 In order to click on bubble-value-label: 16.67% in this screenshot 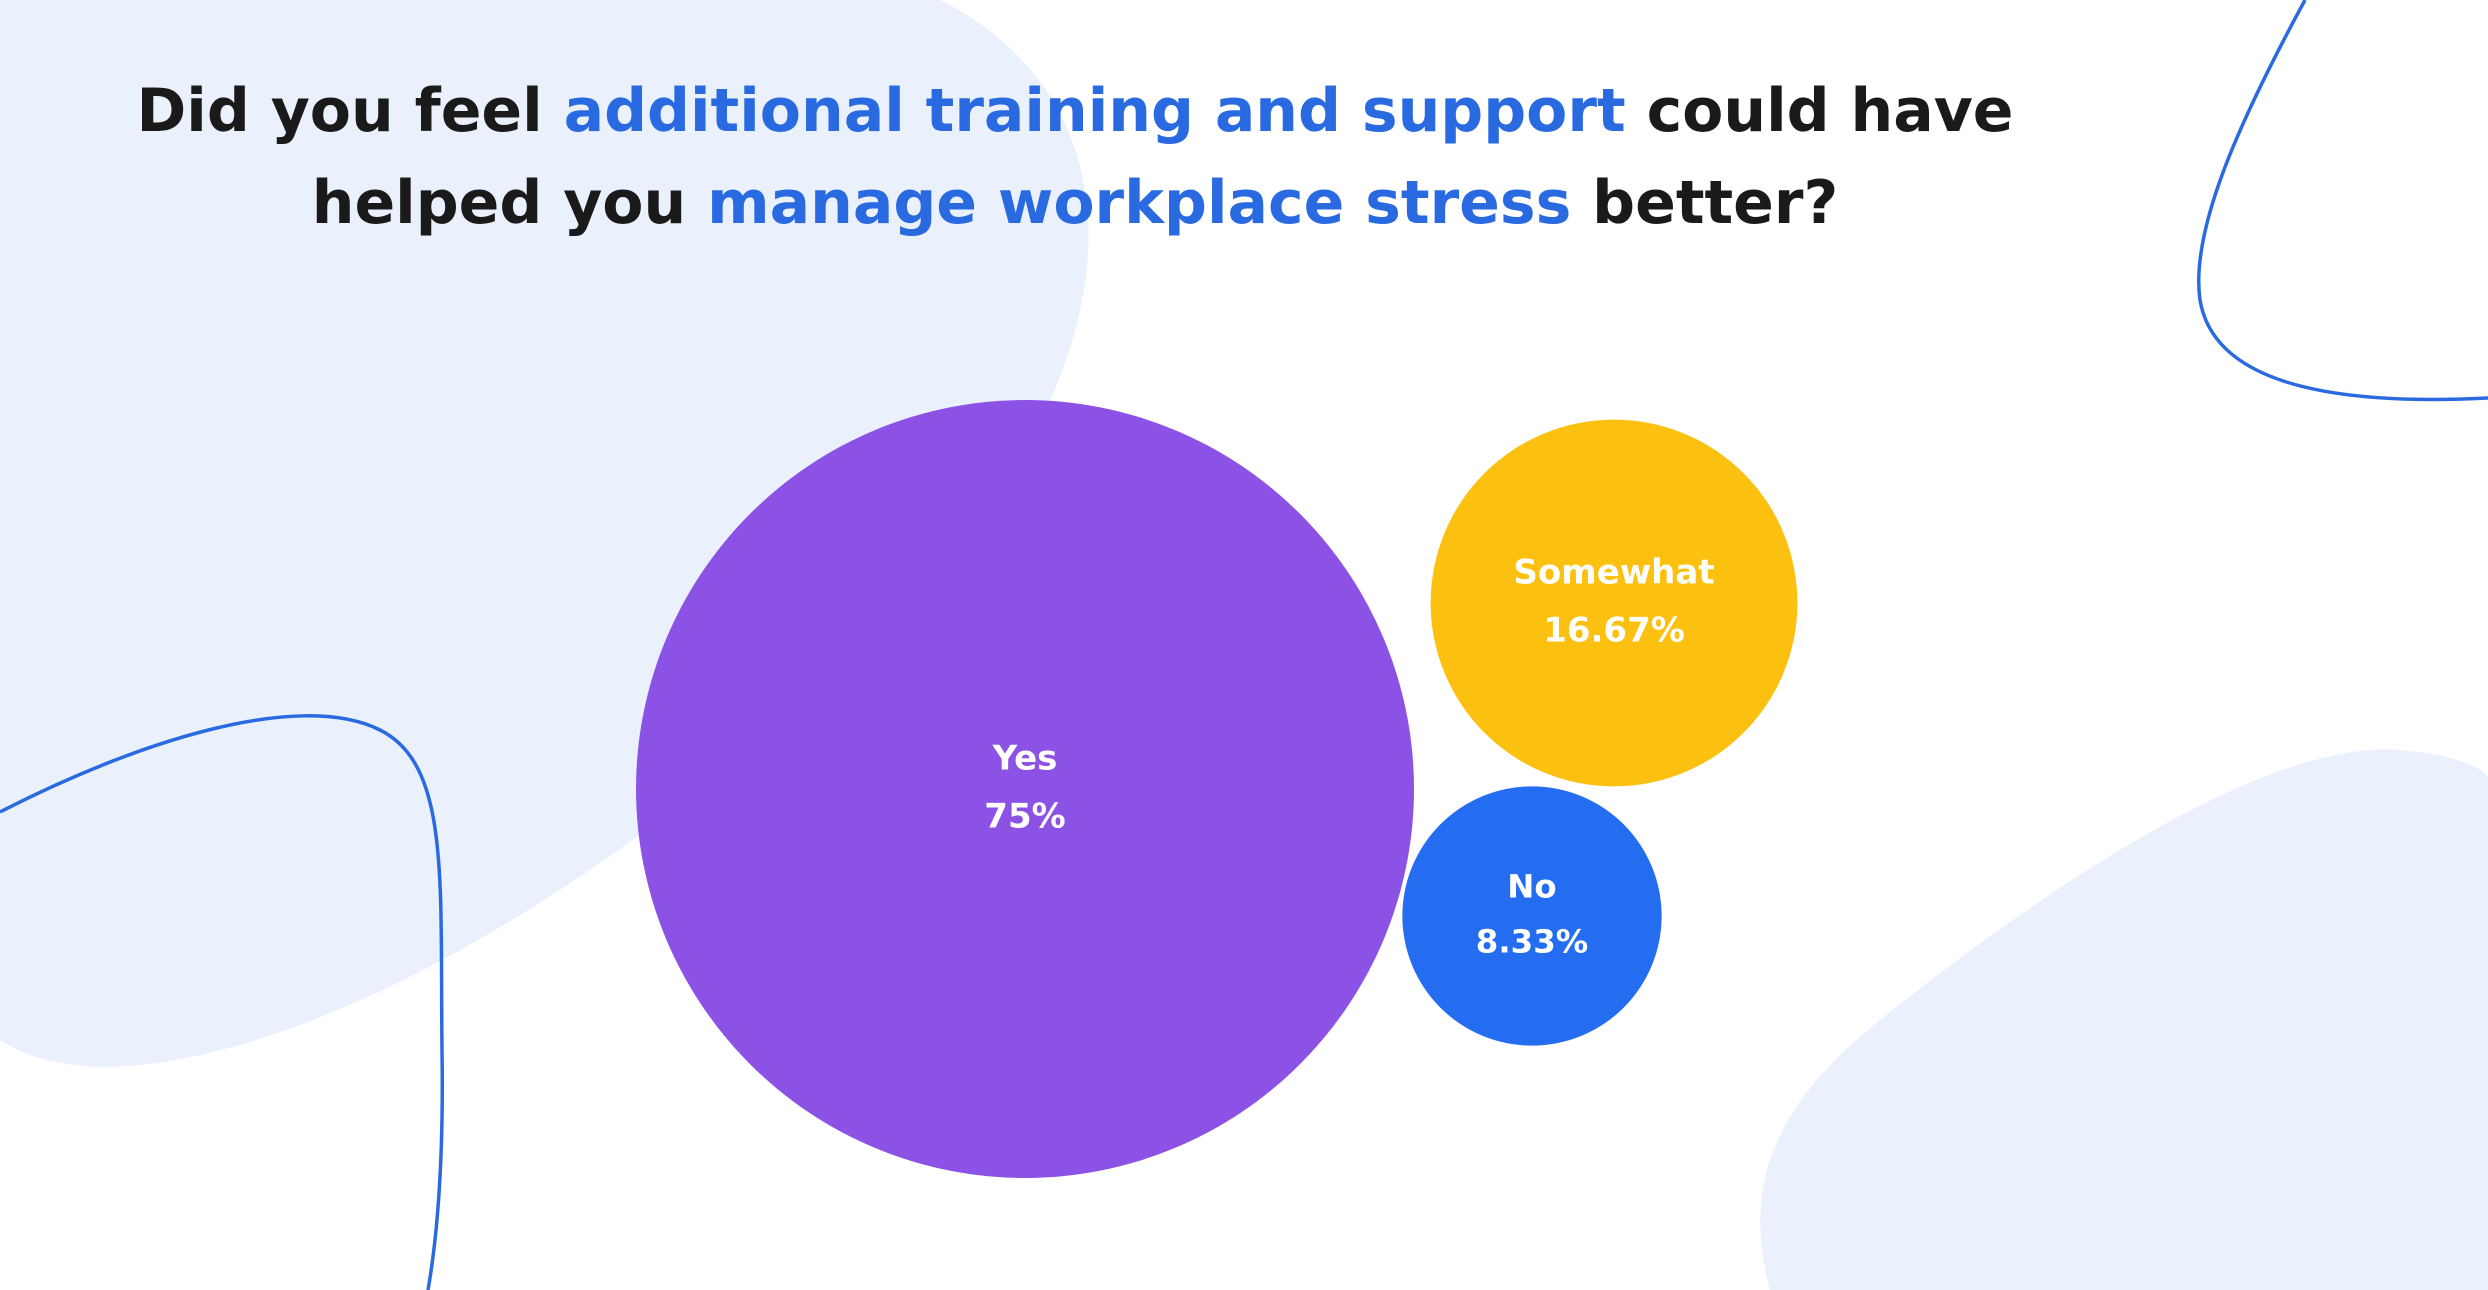, I will do `click(1614, 630)`.